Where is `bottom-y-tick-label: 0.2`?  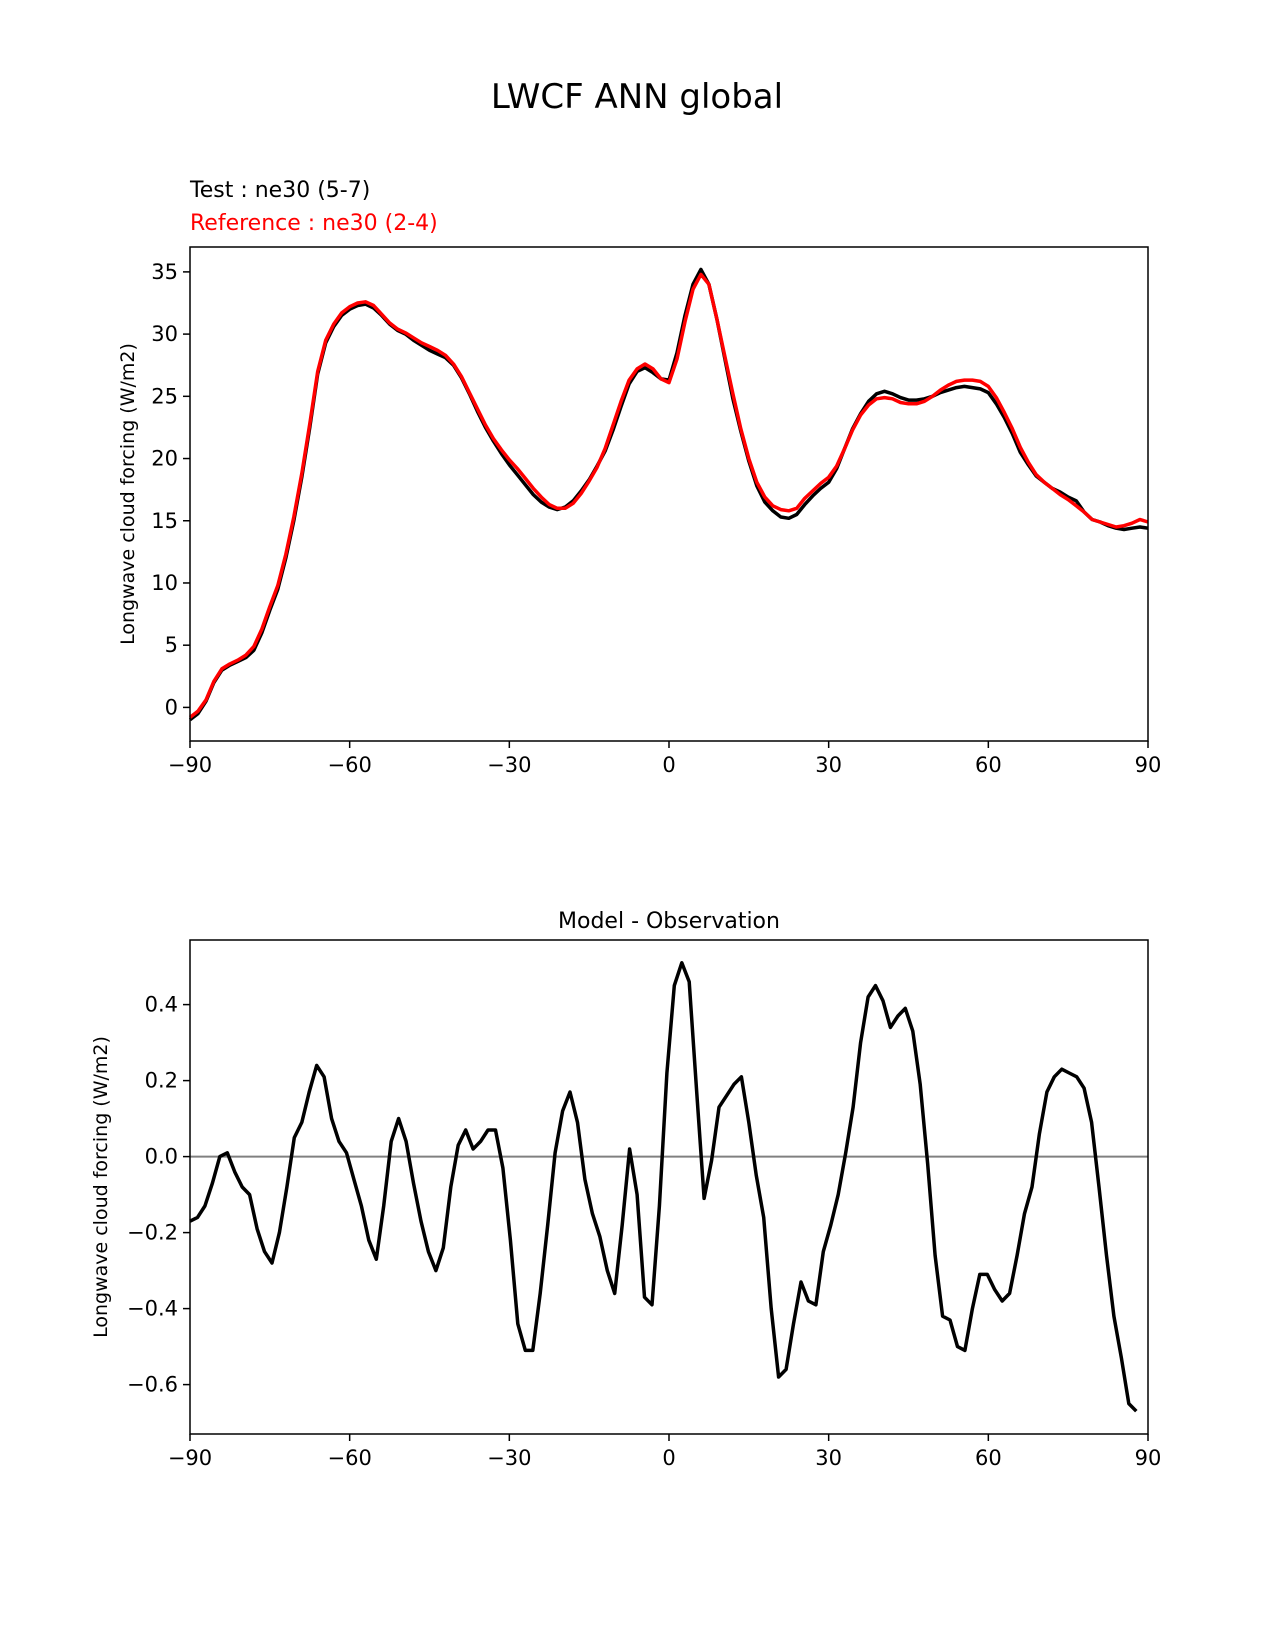
bottom-y-tick-label: 0.2 is located at coordinates (161, 1081).